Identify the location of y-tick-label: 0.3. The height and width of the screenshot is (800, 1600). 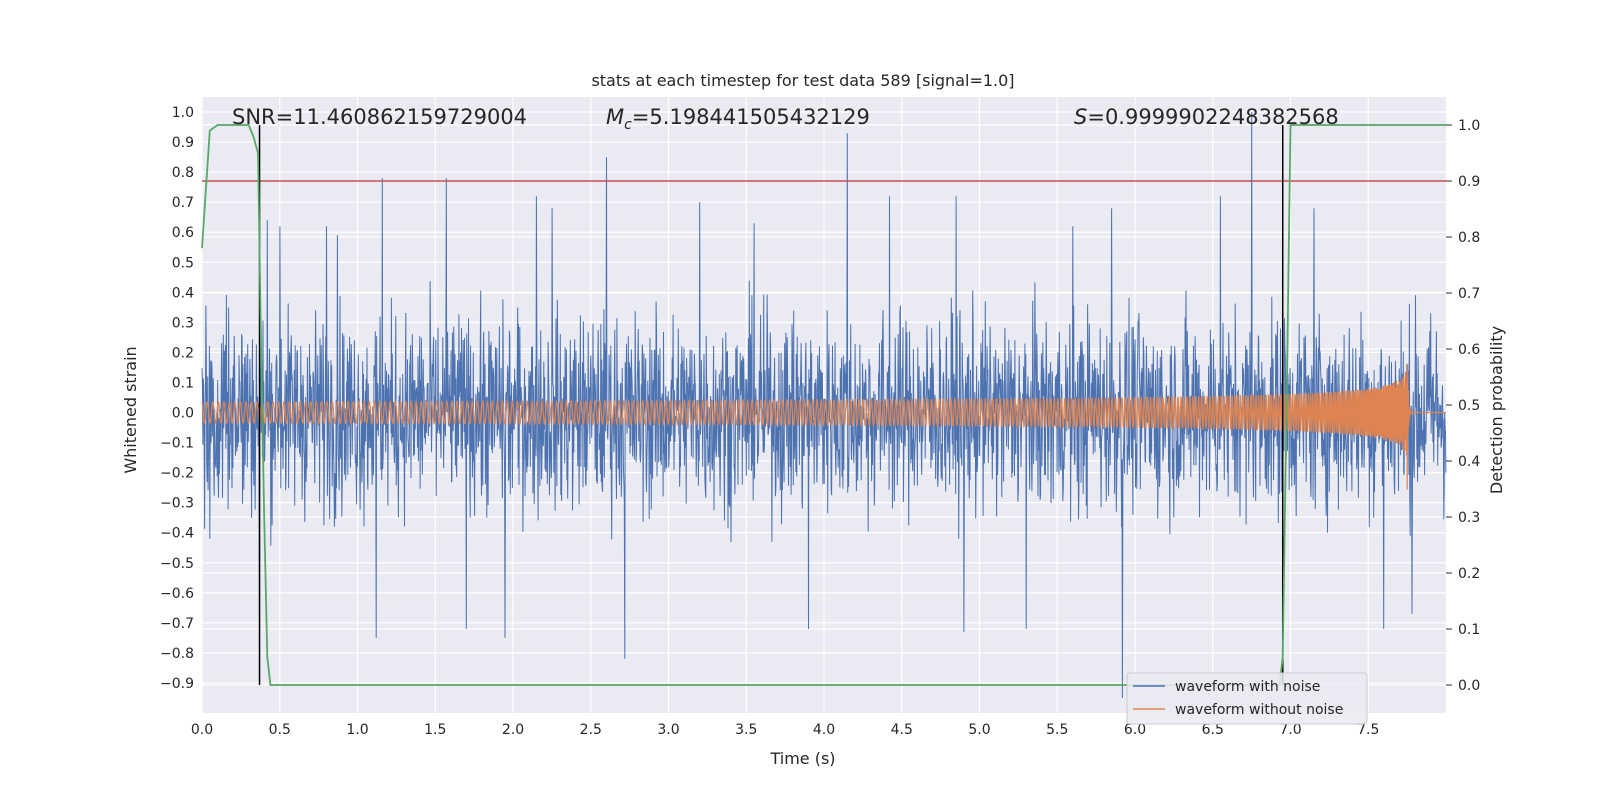
(183, 323).